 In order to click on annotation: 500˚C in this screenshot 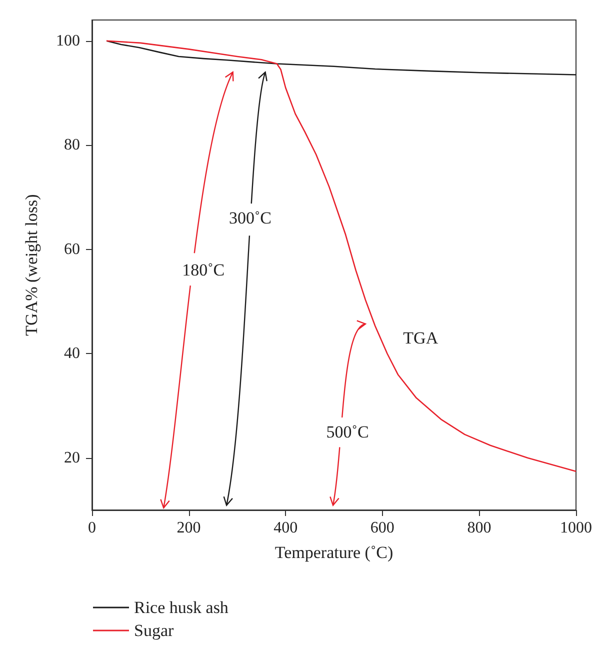, I will do `click(347, 432)`.